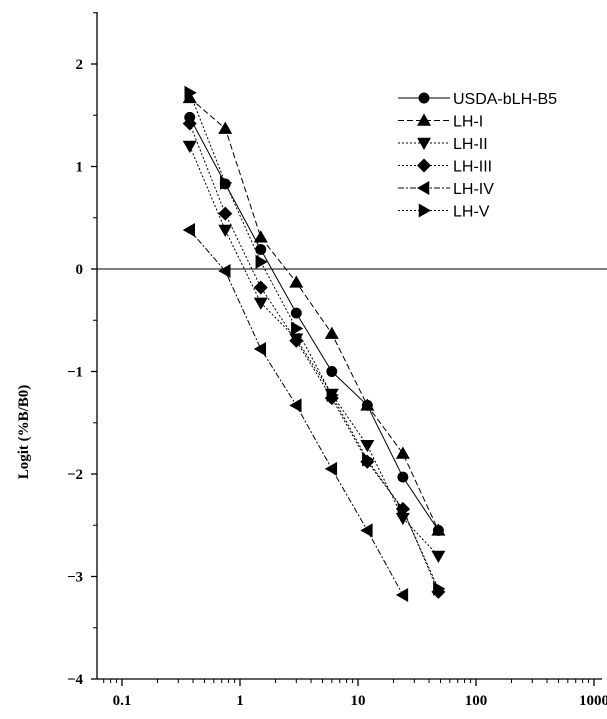  What do you see at coordinates (24, 432) in the screenshot?
I see `y-axis-title: Logit (%B/B0)` at bounding box center [24, 432].